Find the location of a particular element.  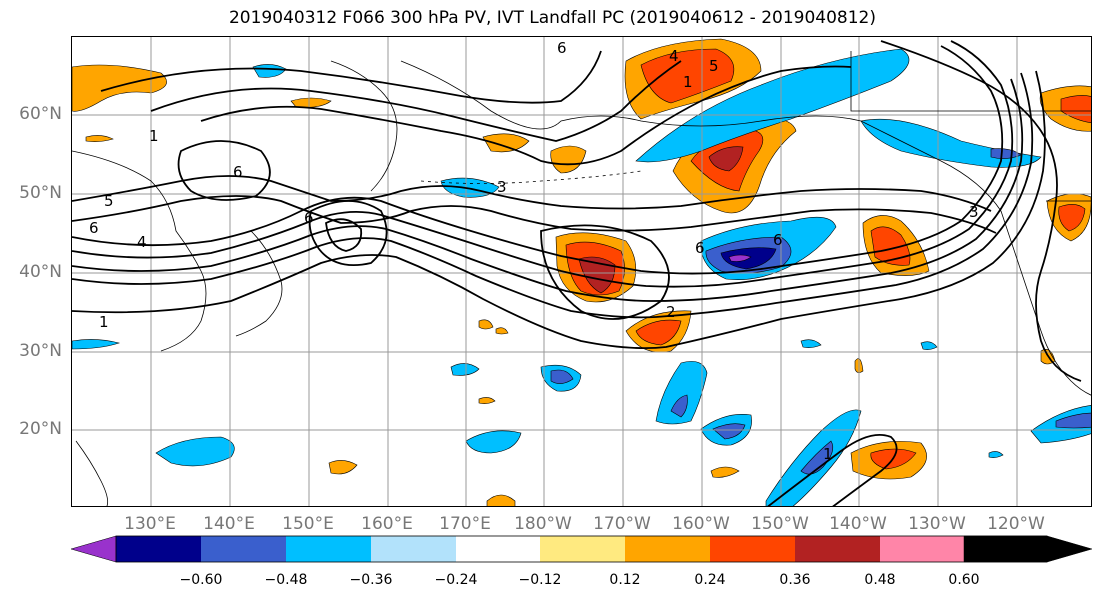

lon-label-140e: 140°E is located at coordinates (229, 524).